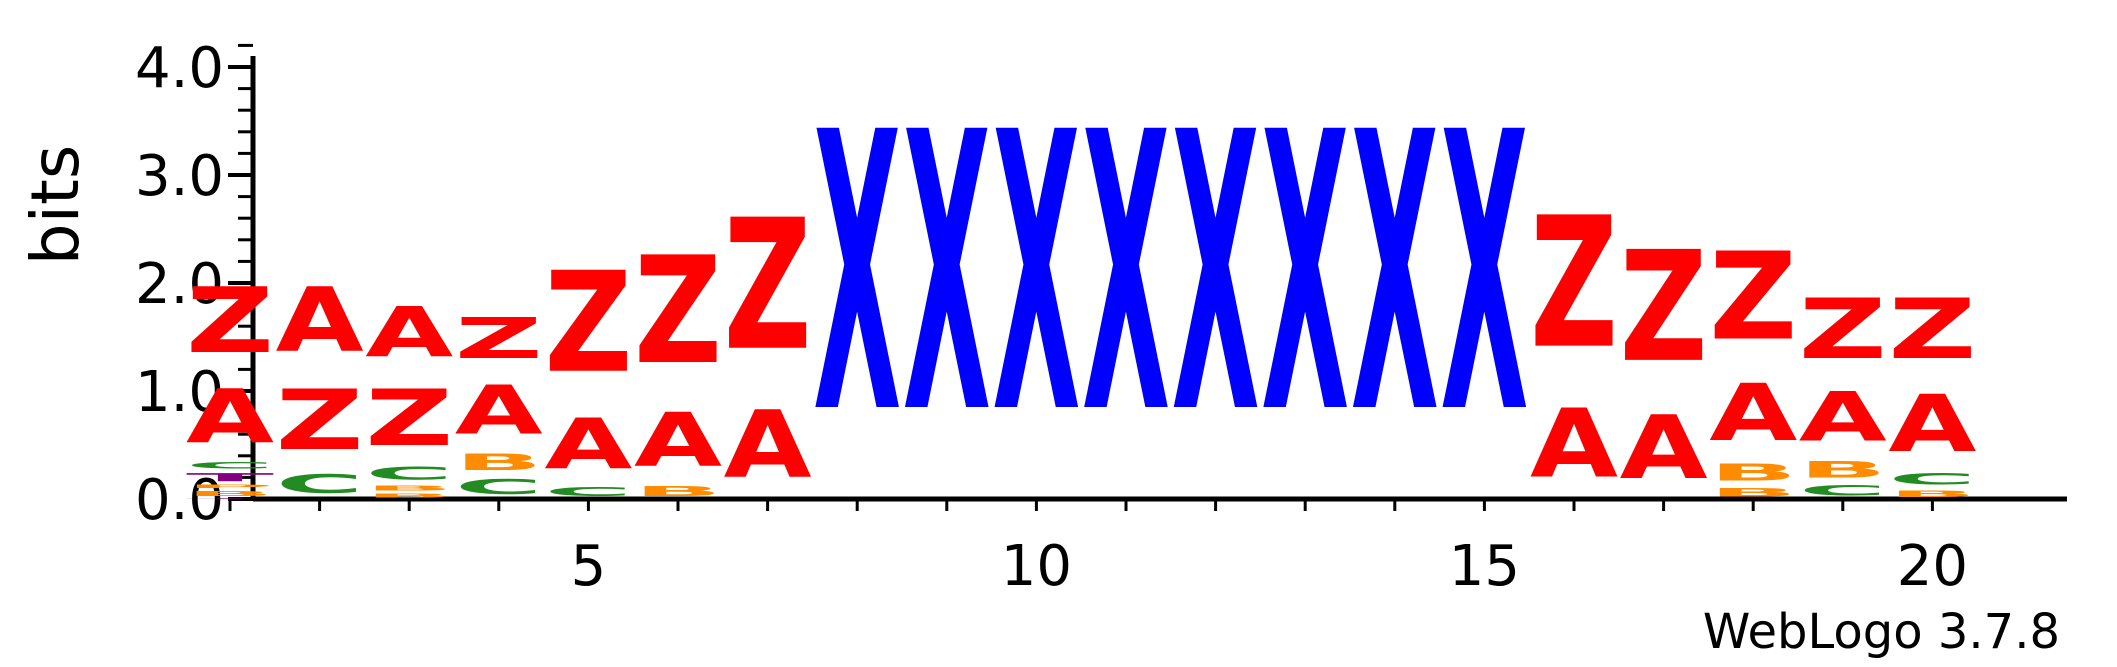 The image size is (2117, 667). I want to click on x-tick-label: 10, so click(1036, 566).